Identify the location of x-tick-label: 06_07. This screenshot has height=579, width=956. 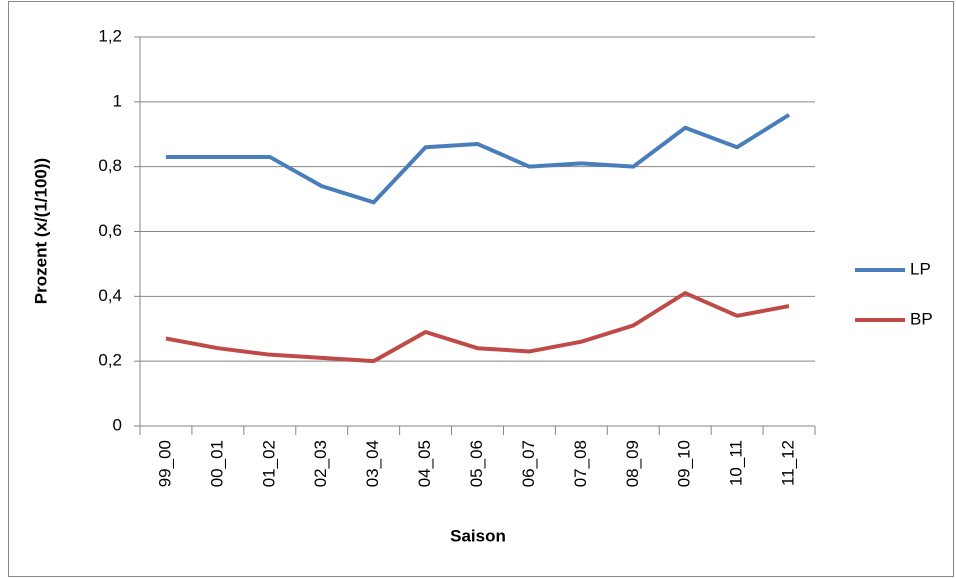
(528, 463).